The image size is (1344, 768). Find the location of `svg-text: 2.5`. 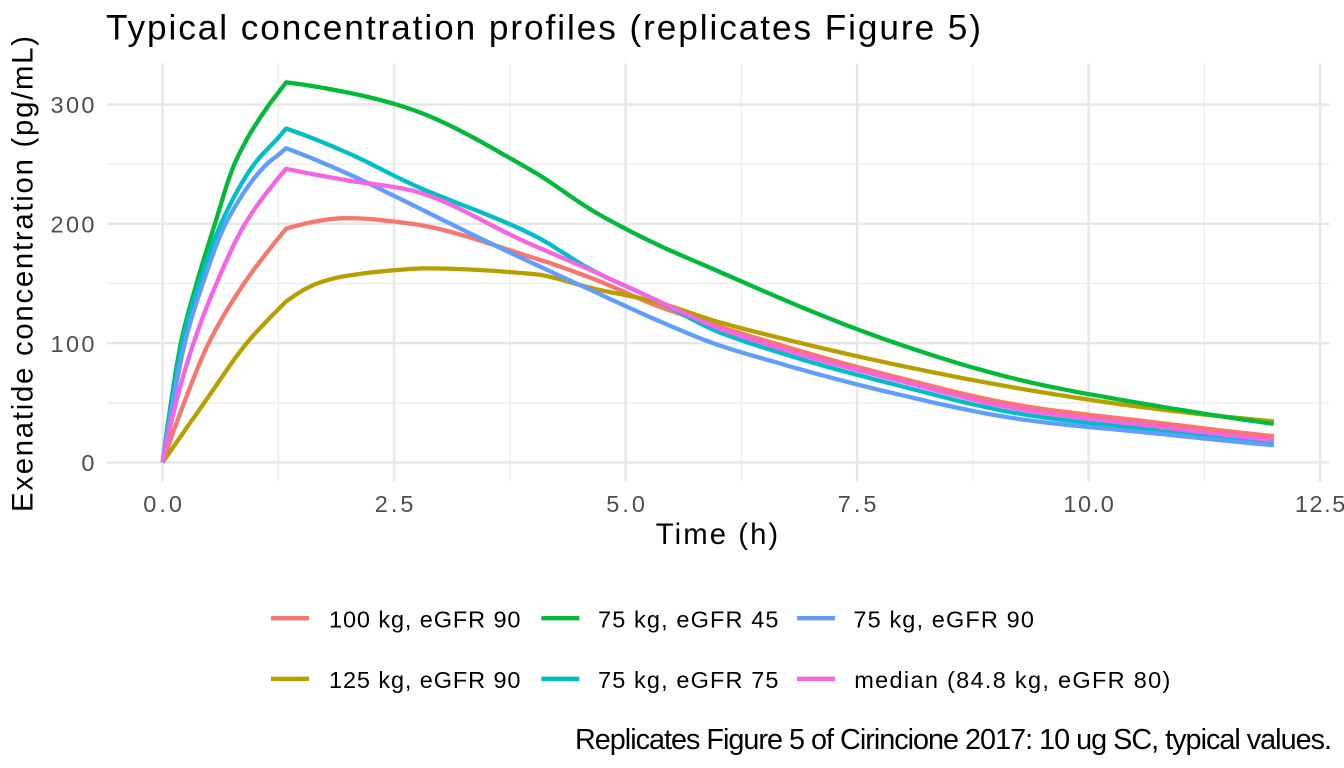

svg-text: 2.5 is located at coordinates (394, 504).